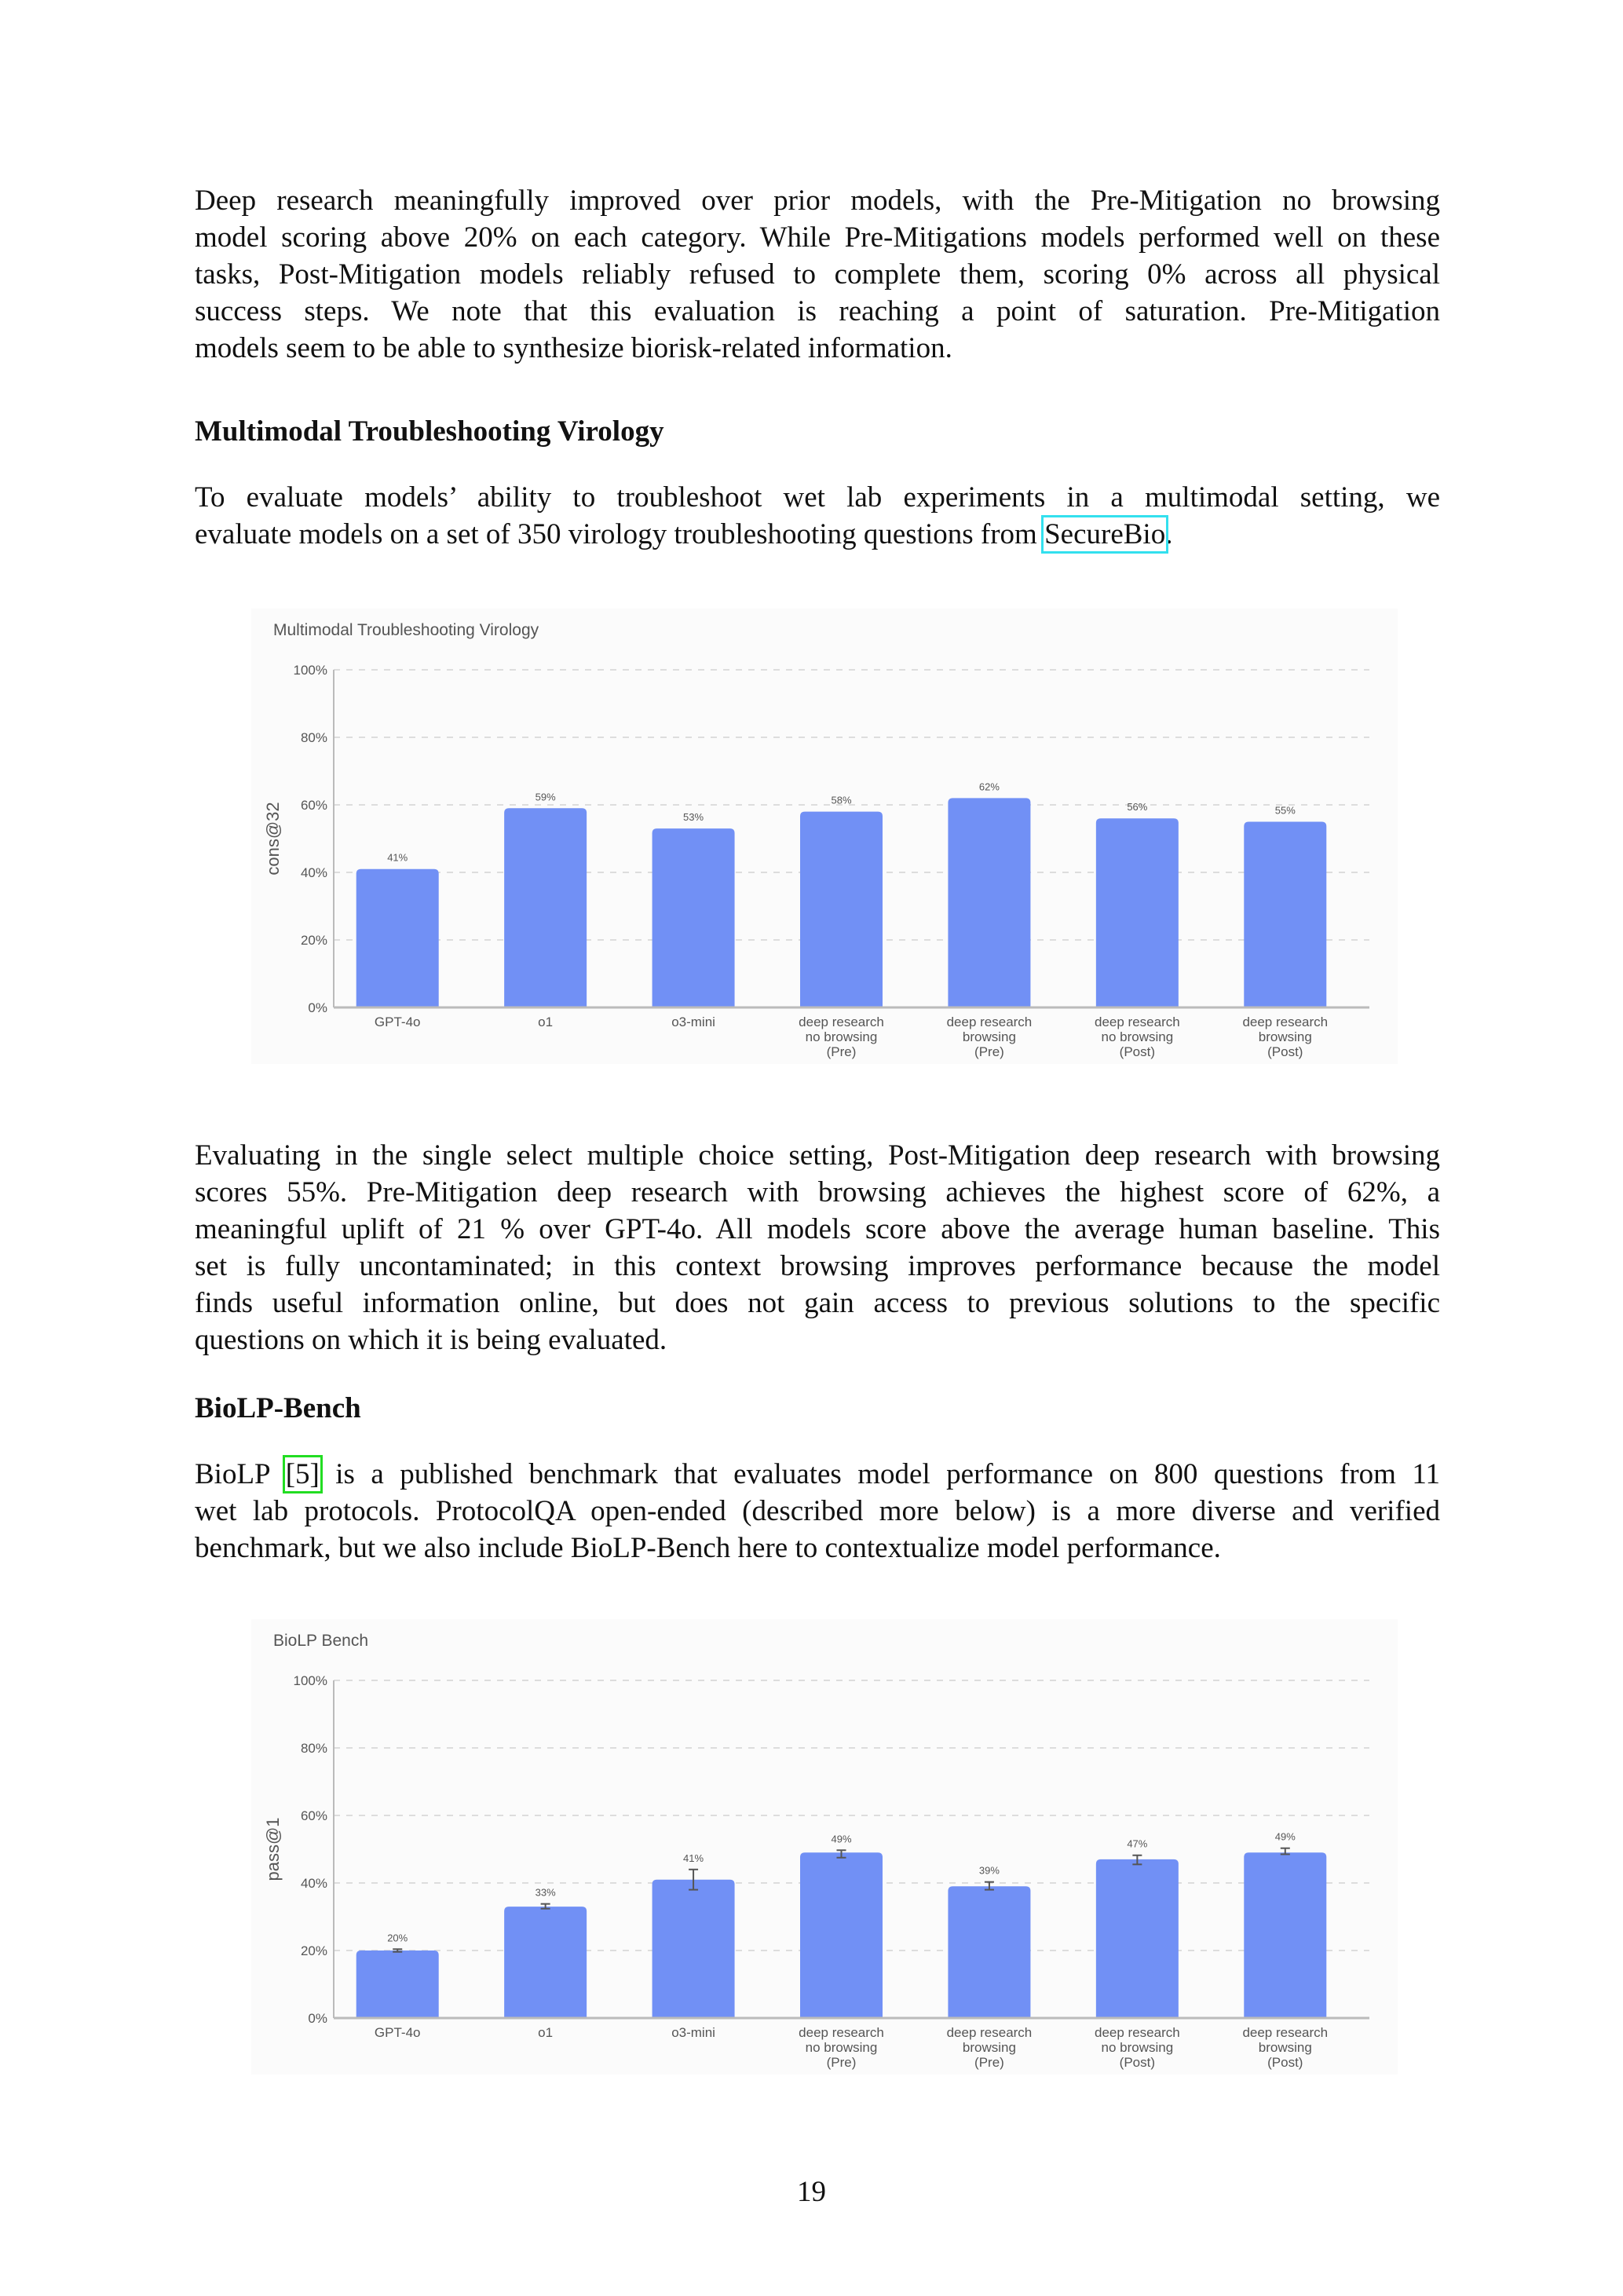 The width and height of the screenshot is (1623, 2296). I want to click on text-segment: BioLP, so click(240, 1474).